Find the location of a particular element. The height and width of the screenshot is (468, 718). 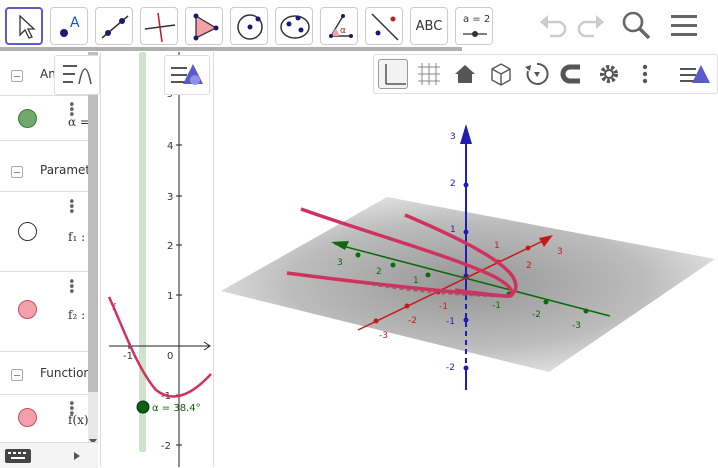

y-tick-0: 0 is located at coordinates (170, 356).